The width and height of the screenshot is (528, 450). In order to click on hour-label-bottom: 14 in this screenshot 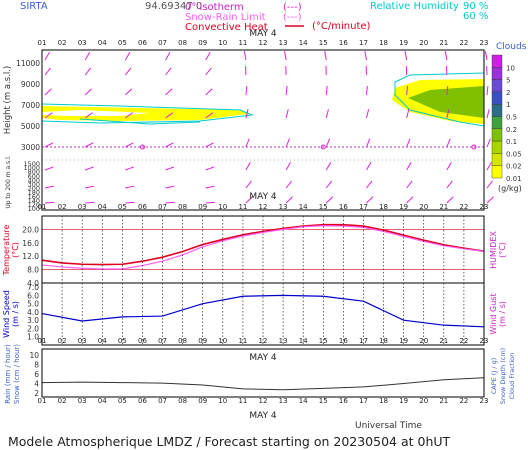, I will do `click(303, 401)`.